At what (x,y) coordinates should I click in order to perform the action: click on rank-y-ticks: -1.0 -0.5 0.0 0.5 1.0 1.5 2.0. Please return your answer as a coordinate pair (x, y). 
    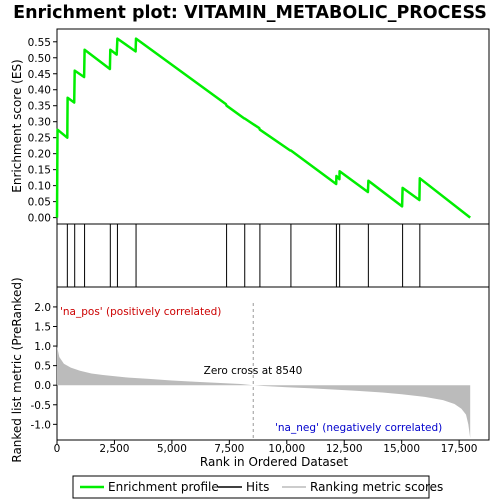
    Looking at the image, I should click on (44, 366).